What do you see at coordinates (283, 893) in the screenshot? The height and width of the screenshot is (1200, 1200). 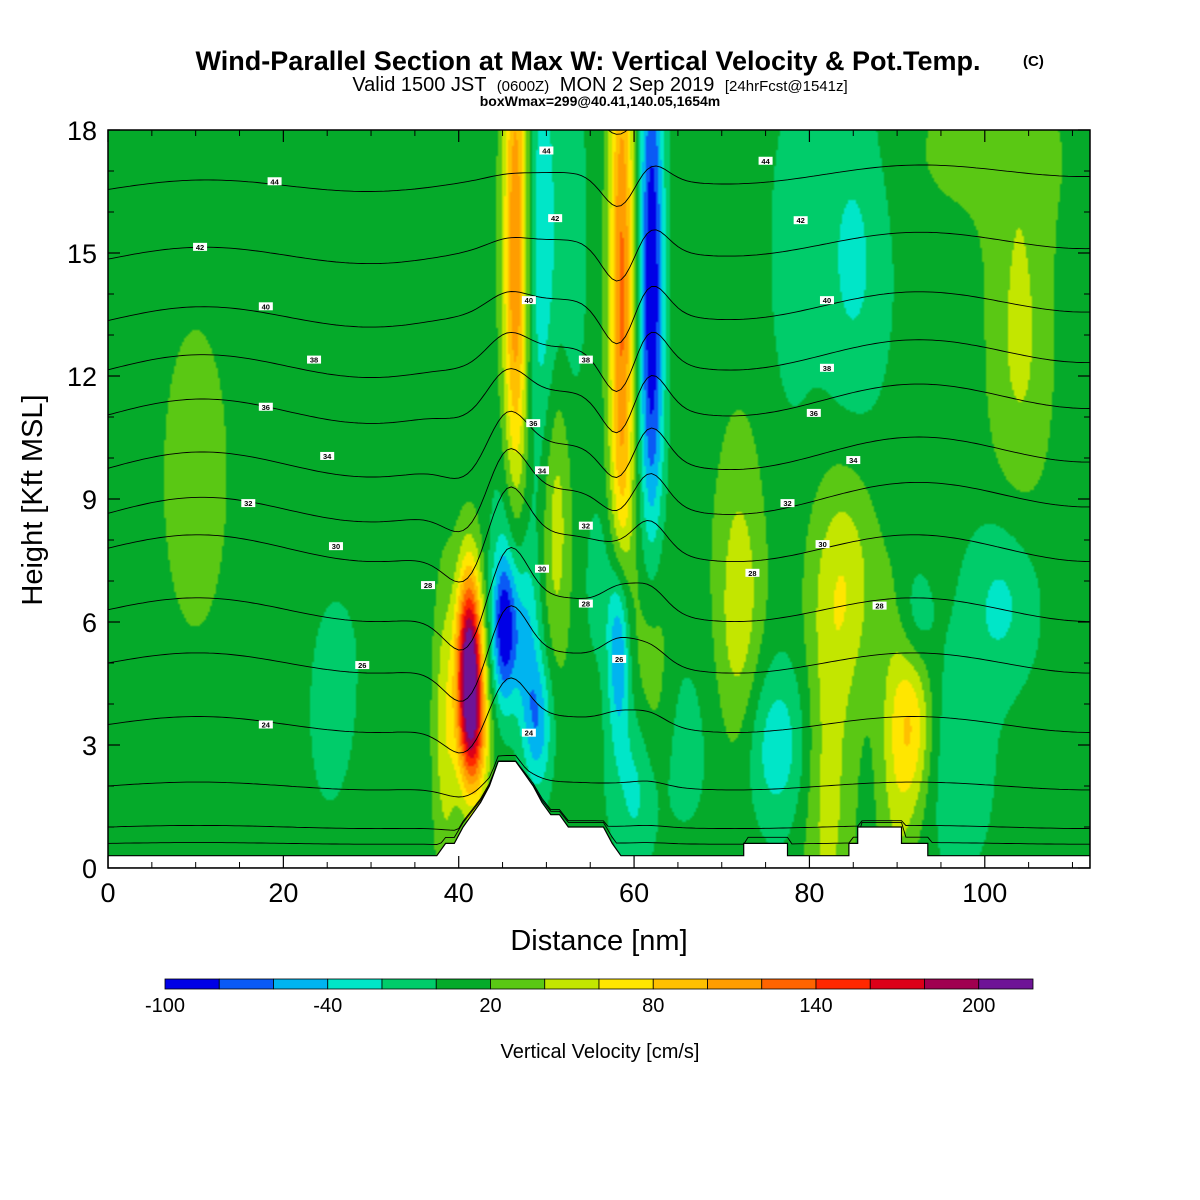 I see `x-tick-label: 20` at bounding box center [283, 893].